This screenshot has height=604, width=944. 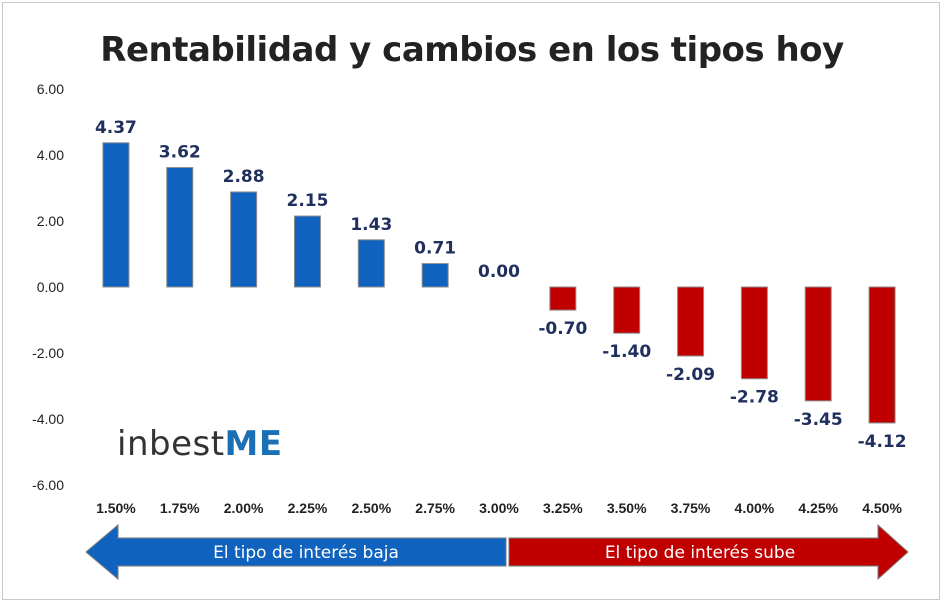 I want to click on data-label: -3.45, so click(x=818, y=420).